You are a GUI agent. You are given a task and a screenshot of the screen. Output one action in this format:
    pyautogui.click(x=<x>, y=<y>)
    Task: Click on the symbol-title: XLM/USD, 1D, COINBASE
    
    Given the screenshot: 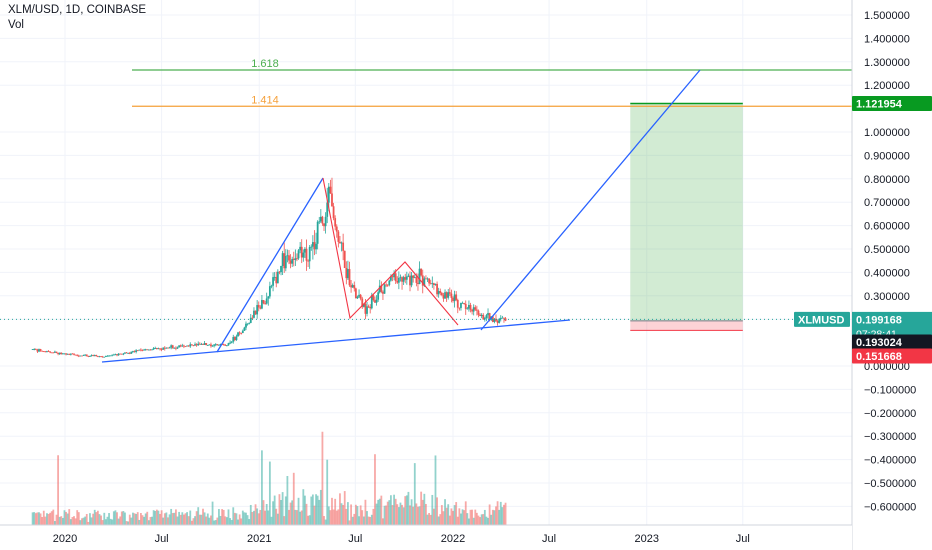 What is the action you would take?
    pyautogui.click(x=77, y=10)
    